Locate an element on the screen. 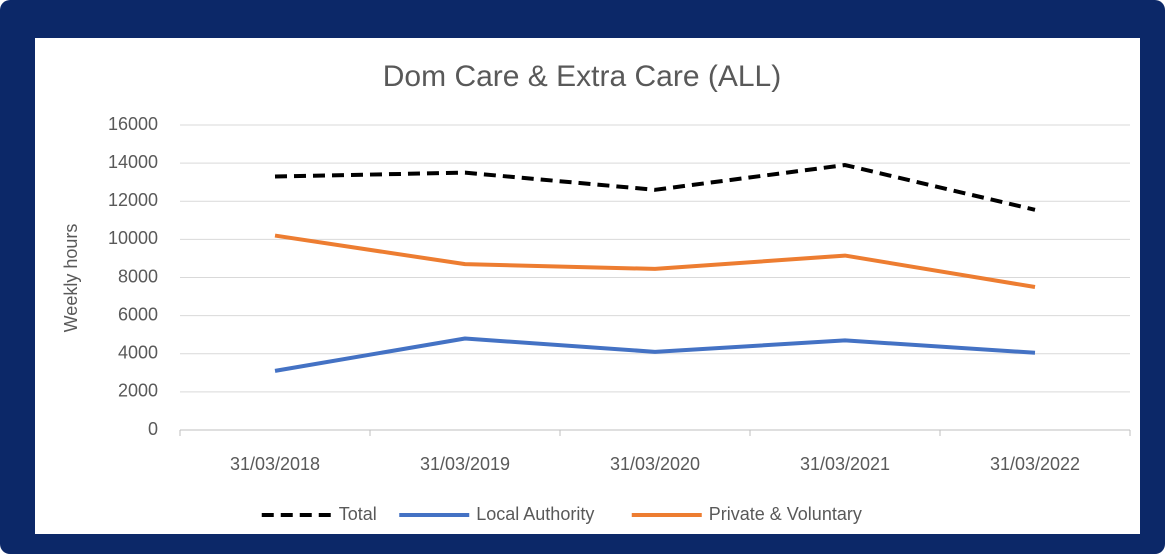 The width and height of the screenshot is (1165, 559). legend-label: Local Authority is located at coordinates (535, 514).